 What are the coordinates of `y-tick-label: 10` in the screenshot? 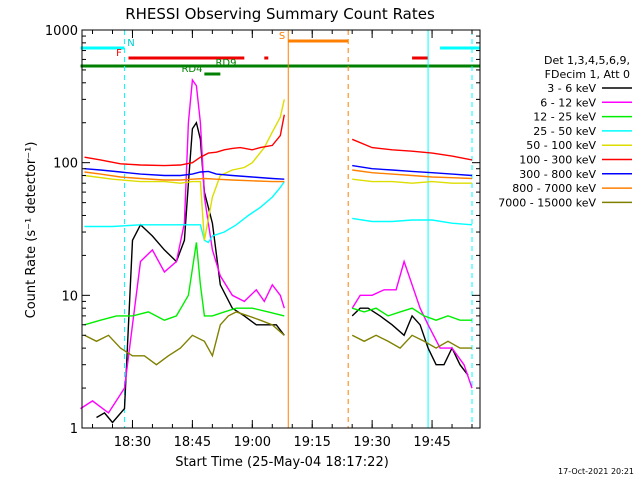 It's located at (69, 296).